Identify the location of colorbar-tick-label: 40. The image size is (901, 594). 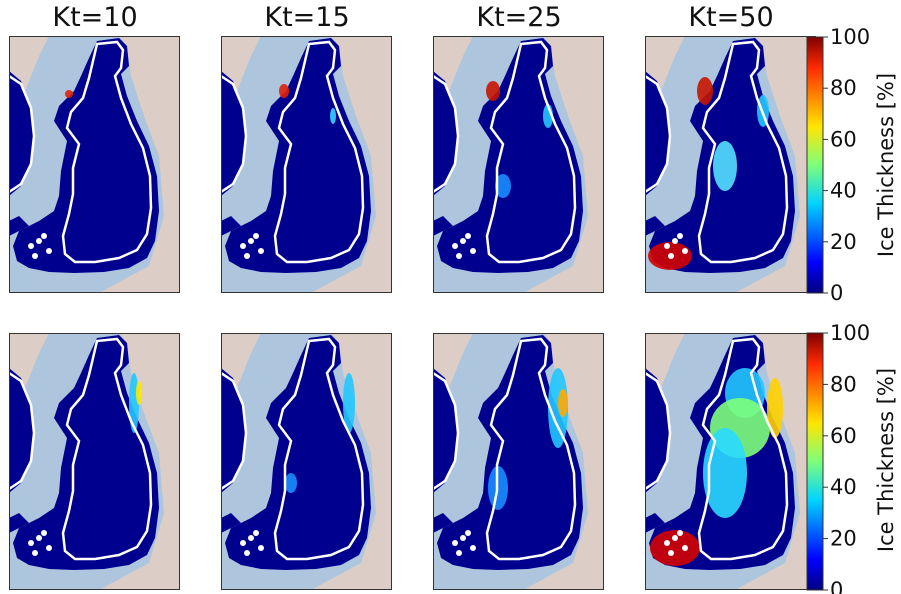
(843, 487).